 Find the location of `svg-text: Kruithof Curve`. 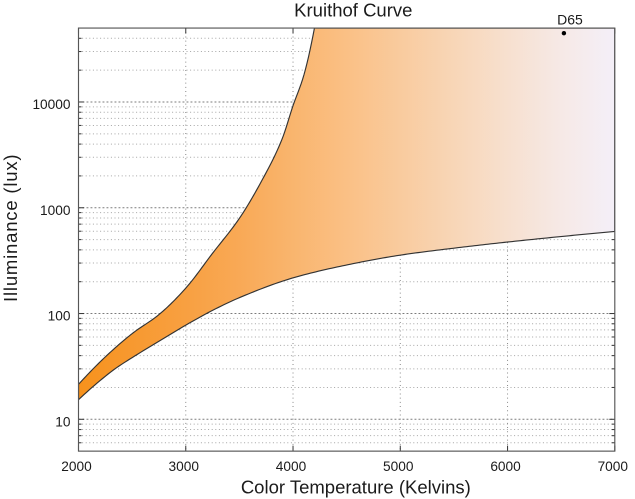

svg-text: Kruithof Curve is located at coordinates (353, 10).